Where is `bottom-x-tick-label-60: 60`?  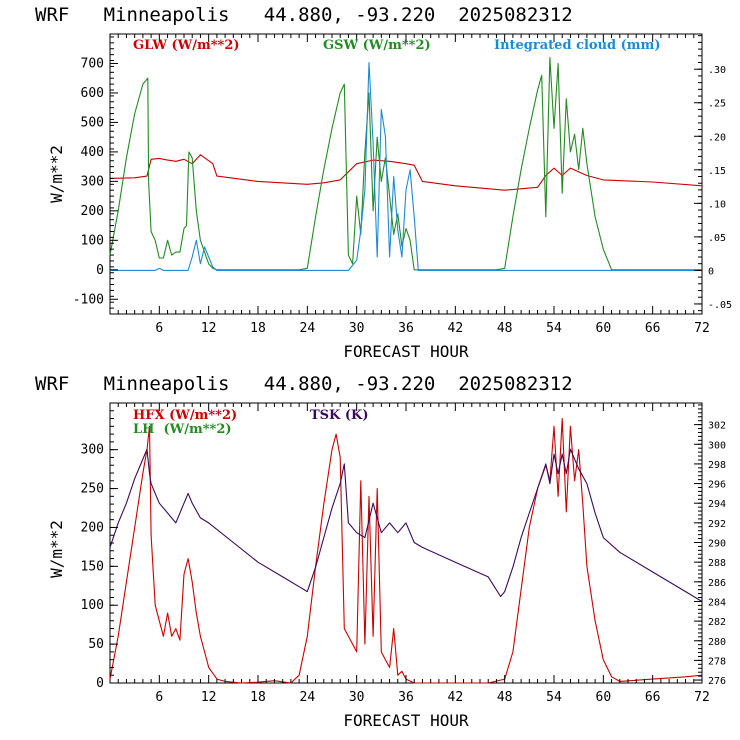 bottom-x-tick-label-60: 60 is located at coordinates (604, 697).